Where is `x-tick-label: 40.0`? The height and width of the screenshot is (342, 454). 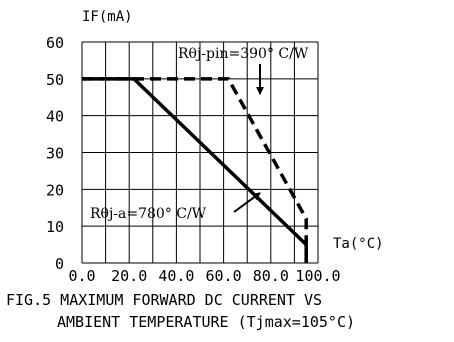 x-tick-label: 40.0 is located at coordinates (176, 276).